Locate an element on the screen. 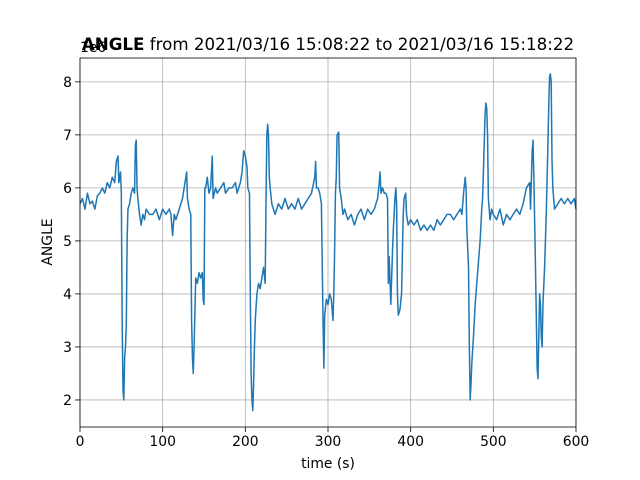  y-tick-label: 6 is located at coordinates (67, 189).